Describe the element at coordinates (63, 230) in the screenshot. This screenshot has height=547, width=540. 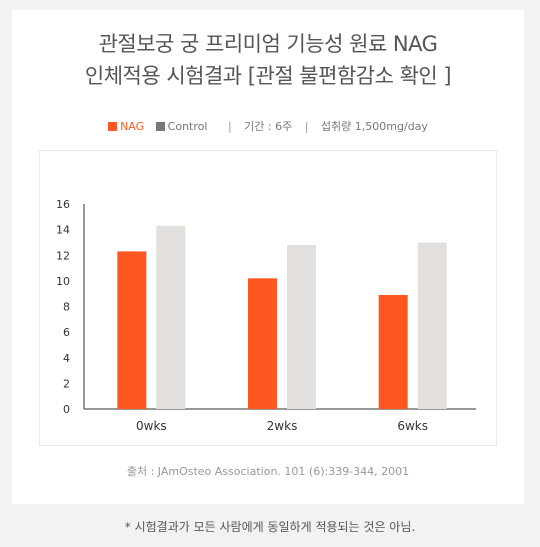
I see `y-tick-label: 14` at that location.